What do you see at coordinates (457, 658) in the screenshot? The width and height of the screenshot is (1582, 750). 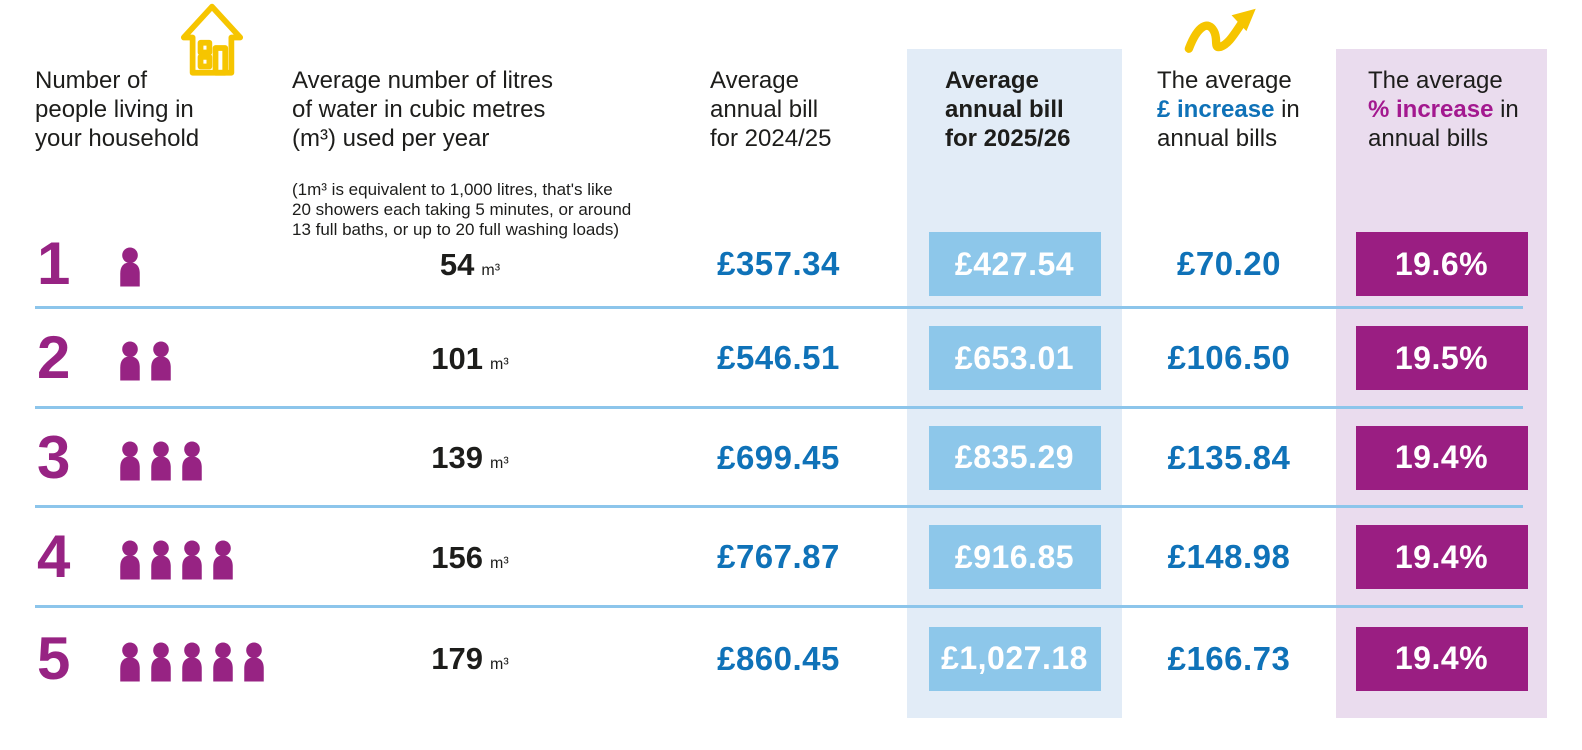 I see `usage-value: 179` at bounding box center [457, 658].